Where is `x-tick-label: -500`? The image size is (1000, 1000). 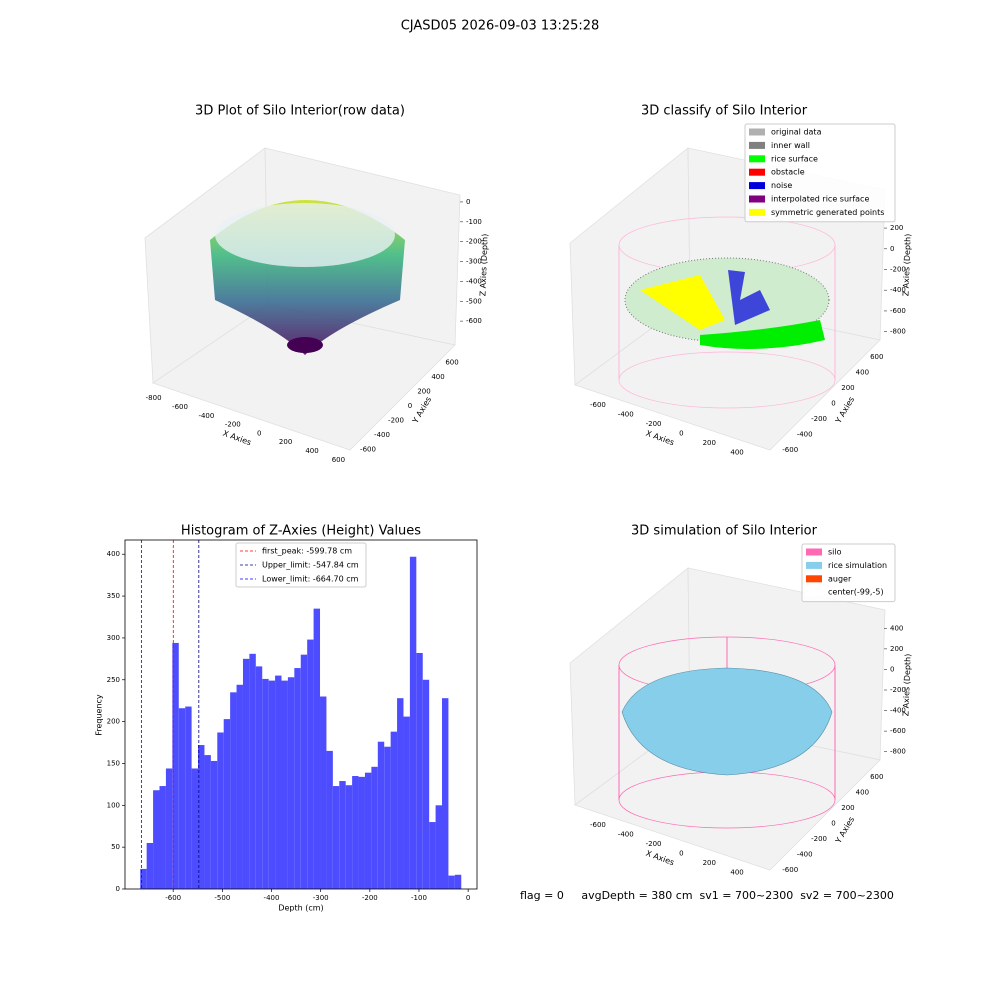
x-tick-label: -500 is located at coordinates (222, 898).